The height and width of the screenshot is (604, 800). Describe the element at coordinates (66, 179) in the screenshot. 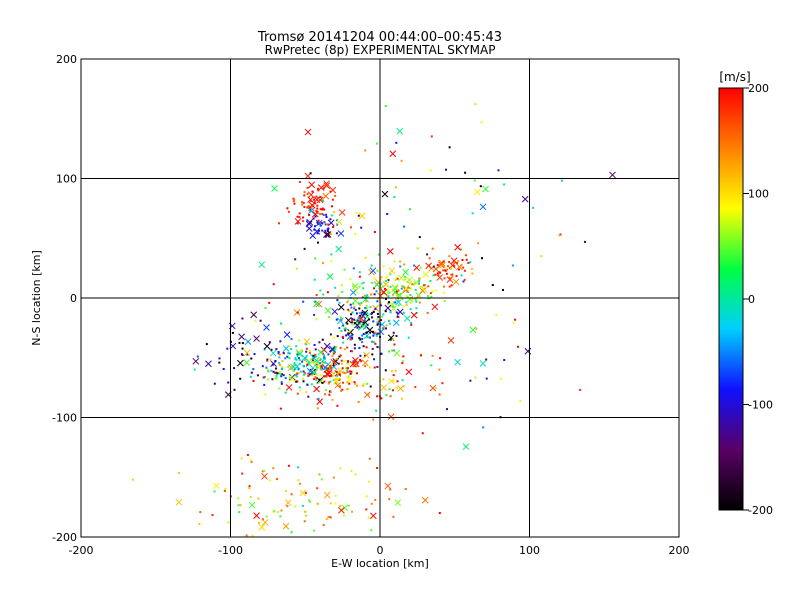

I see `y-tick-label: 100` at that location.